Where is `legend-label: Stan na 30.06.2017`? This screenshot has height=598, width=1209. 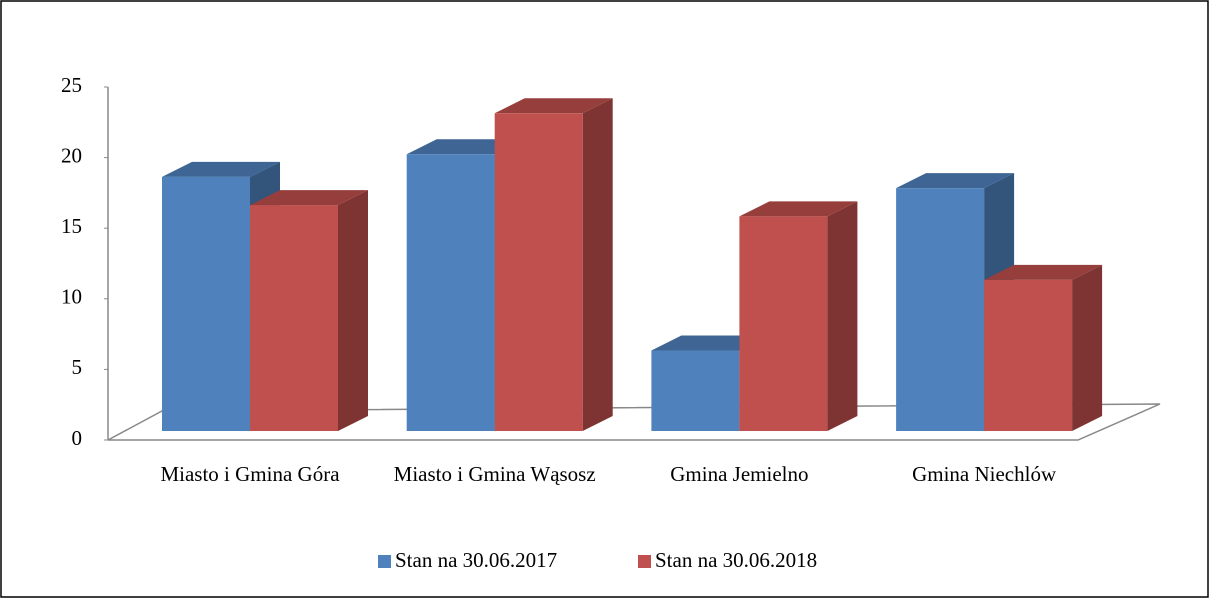
legend-label: Stan na 30.06.2017 is located at coordinates (476, 560).